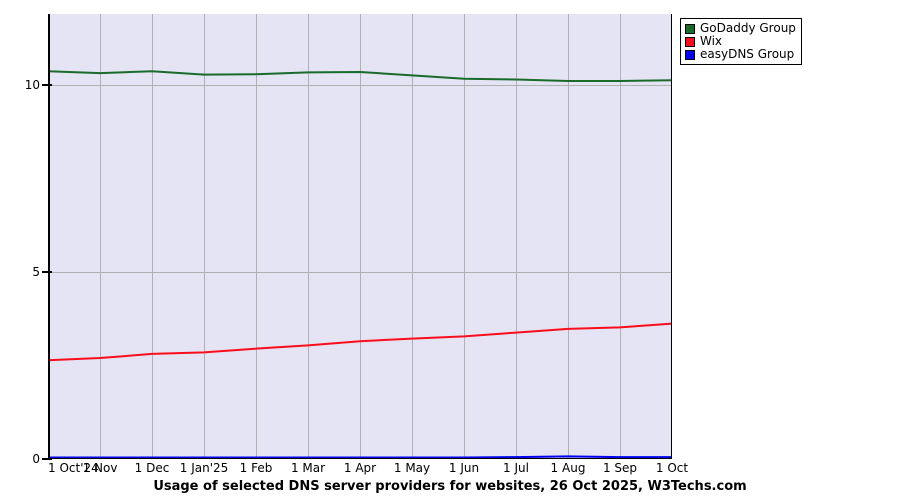  Describe the element at coordinates (620, 468) in the screenshot. I see `x-tick-label: 1 Sep` at that location.